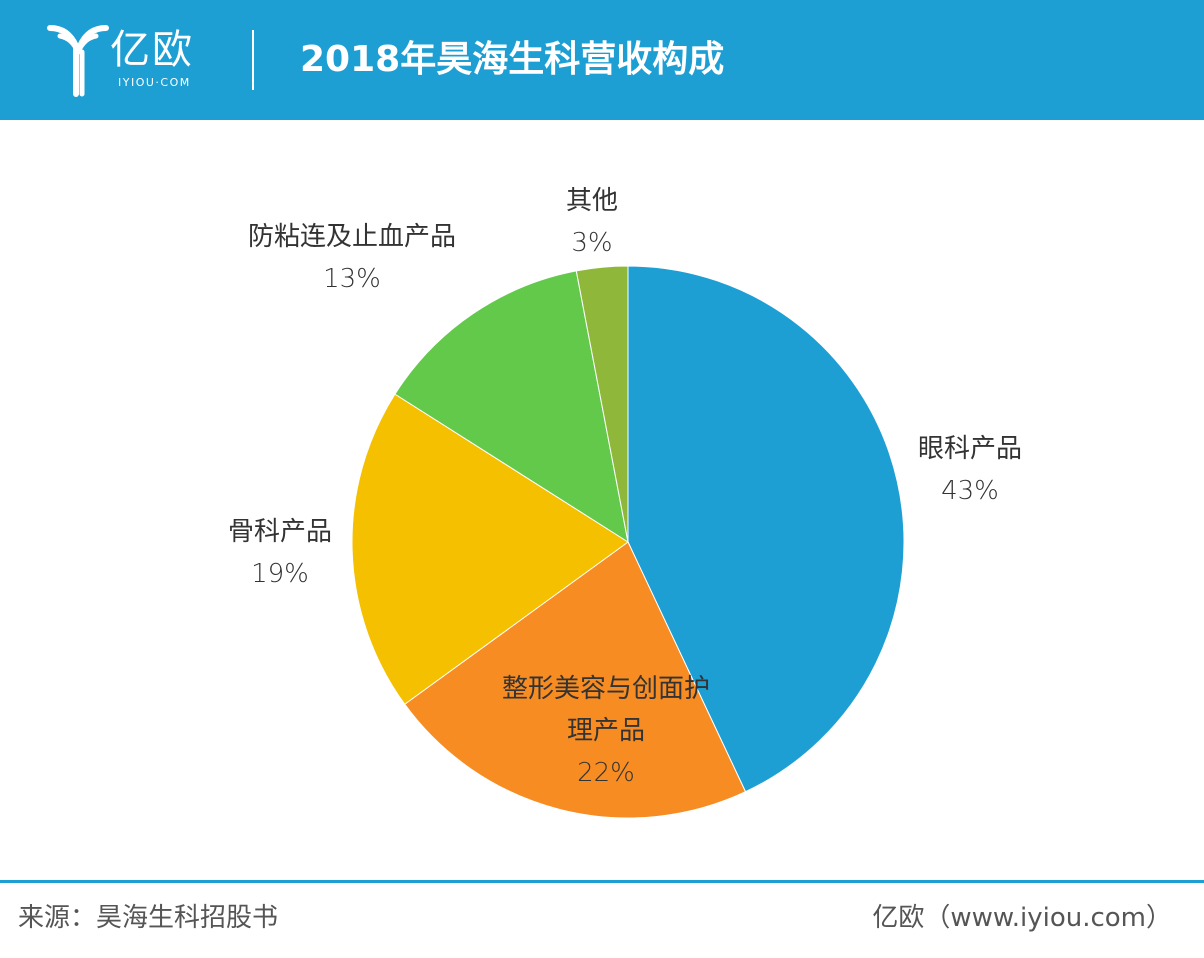 The height and width of the screenshot is (958, 1204). What do you see at coordinates (351, 237) in the screenshot?
I see `label-antiadhesion-name: 防粘连及止血产品` at bounding box center [351, 237].